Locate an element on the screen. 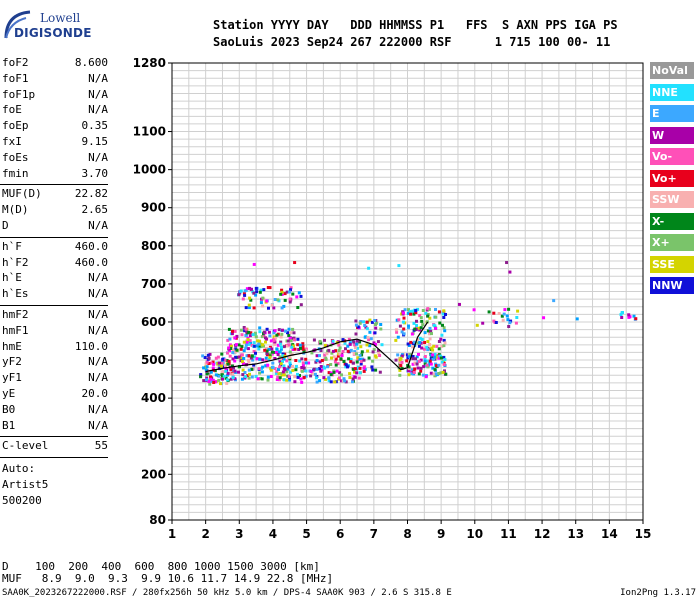 The image size is (700, 600). y-tick-label: 400 is located at coordinates (153, 398).